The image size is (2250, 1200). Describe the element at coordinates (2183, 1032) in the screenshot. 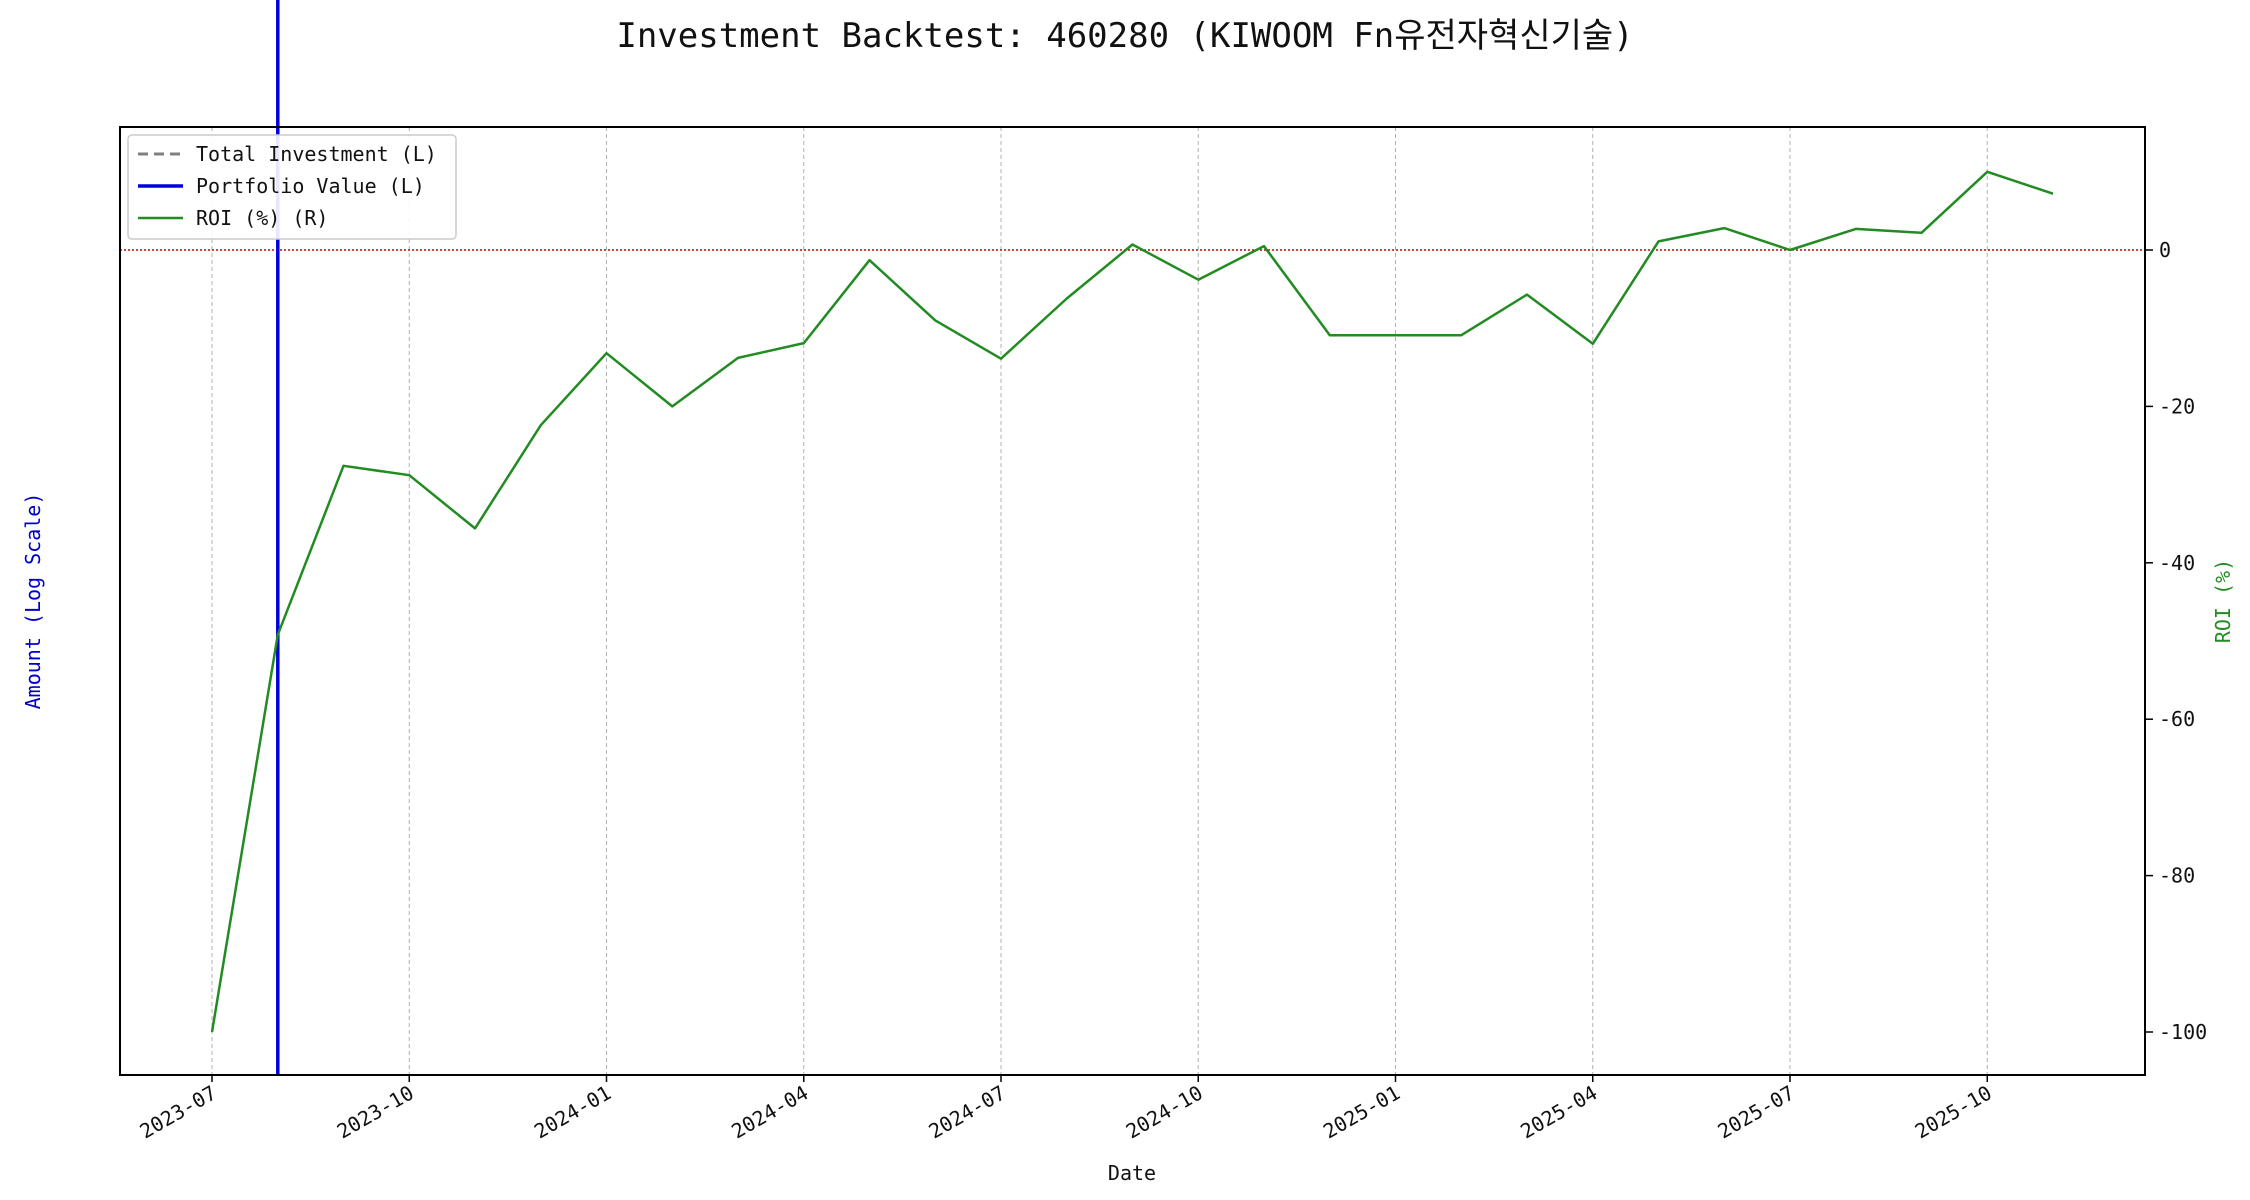

I see `right-y-tick-label: -100` at that location.